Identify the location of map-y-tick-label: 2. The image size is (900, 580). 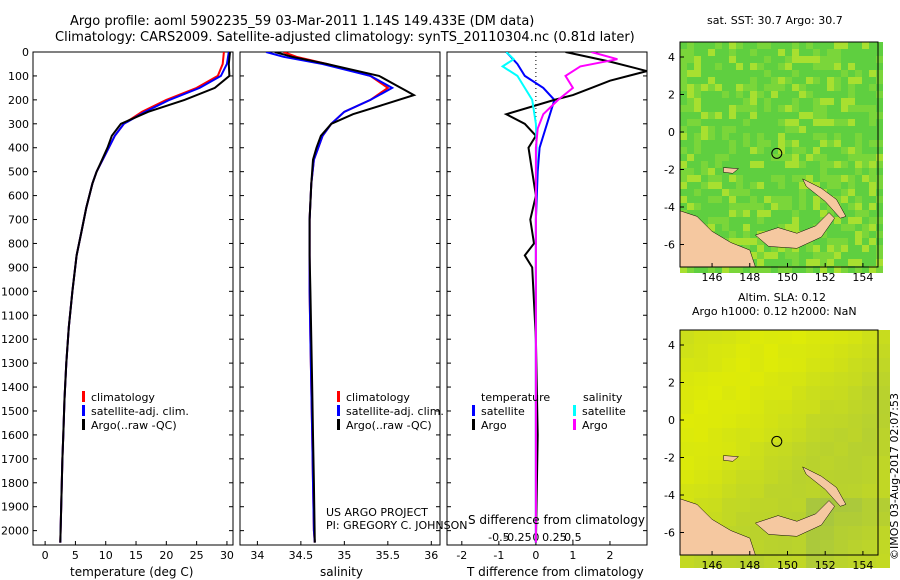
(671, 383).